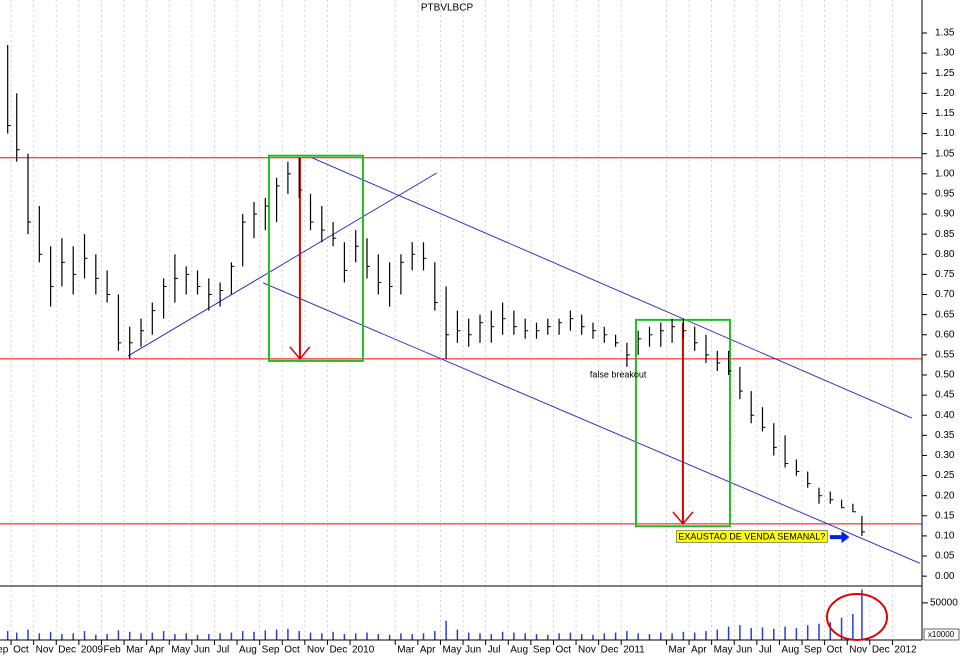  Describe the element at coordinates (315, 258) in the screenshot. I see `highlight-box` at that location.